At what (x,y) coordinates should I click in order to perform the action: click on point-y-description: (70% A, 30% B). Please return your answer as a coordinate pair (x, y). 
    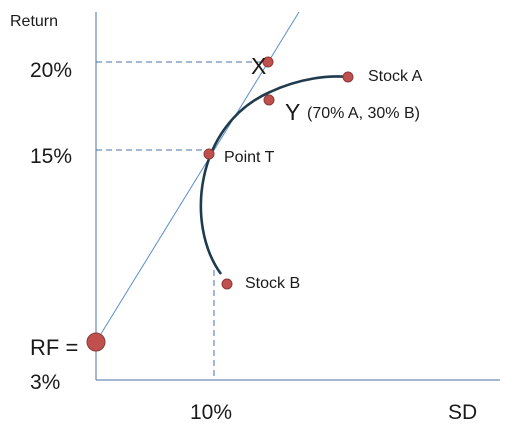
    Looking at the image, I should click on (363, 113).